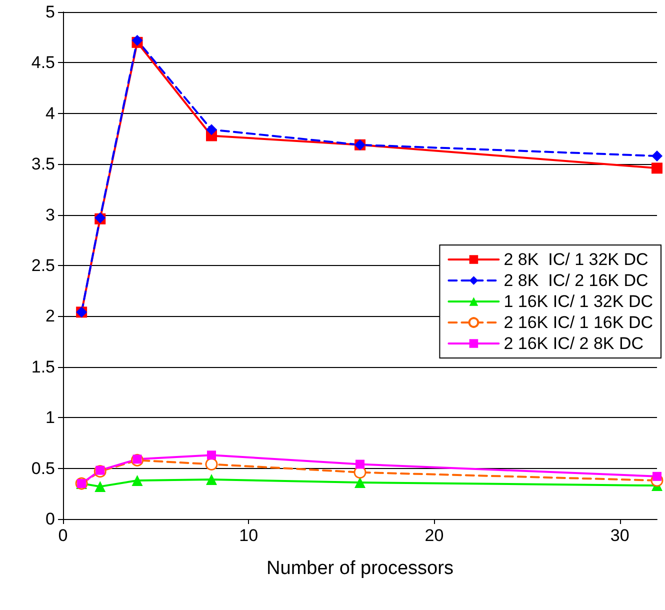  What do you see at coordinates (576, 259) in the screenshot?
I see `legend-label: 2 8K IC/ 1 32K DC` at bounding box center [576, 259].